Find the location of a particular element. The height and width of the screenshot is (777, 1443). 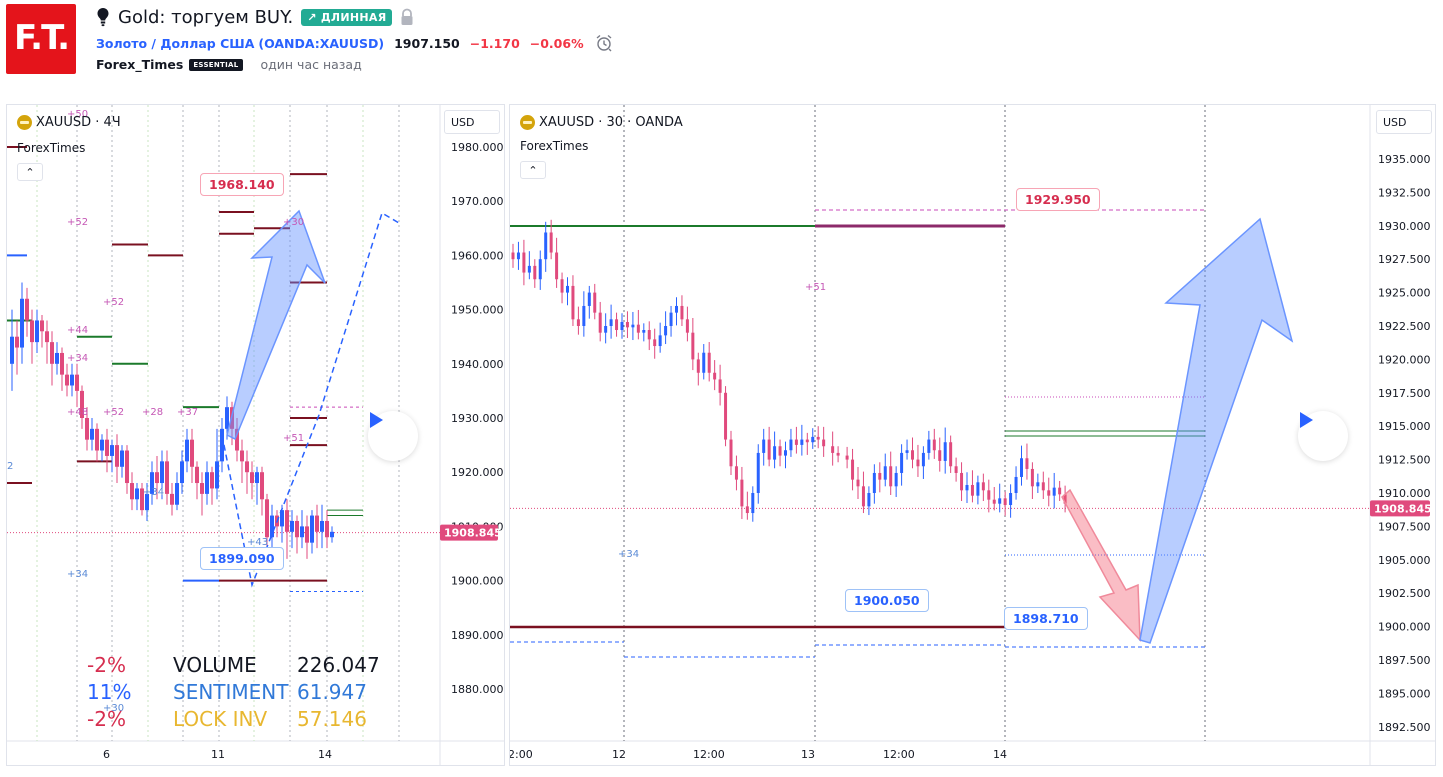

time-tick-label: 6 is located at coordinates (106, 754).